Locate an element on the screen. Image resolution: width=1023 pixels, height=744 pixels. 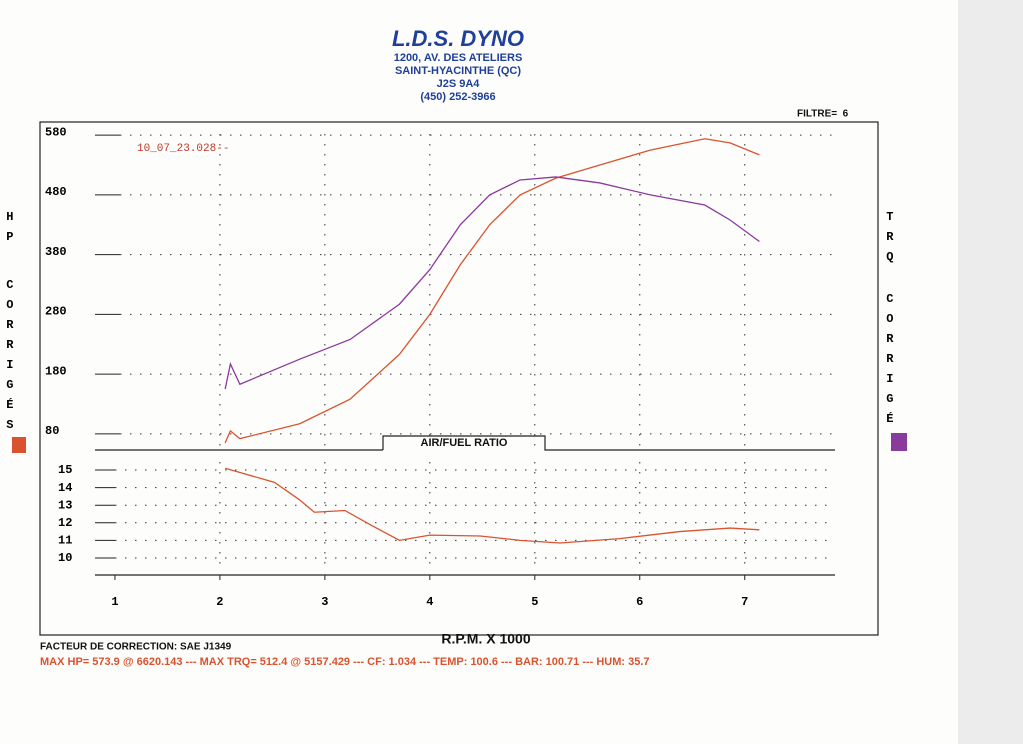
correction: FACTEUR DE CORRECTION: SAE J1349 is located at coordinates (136, 647).